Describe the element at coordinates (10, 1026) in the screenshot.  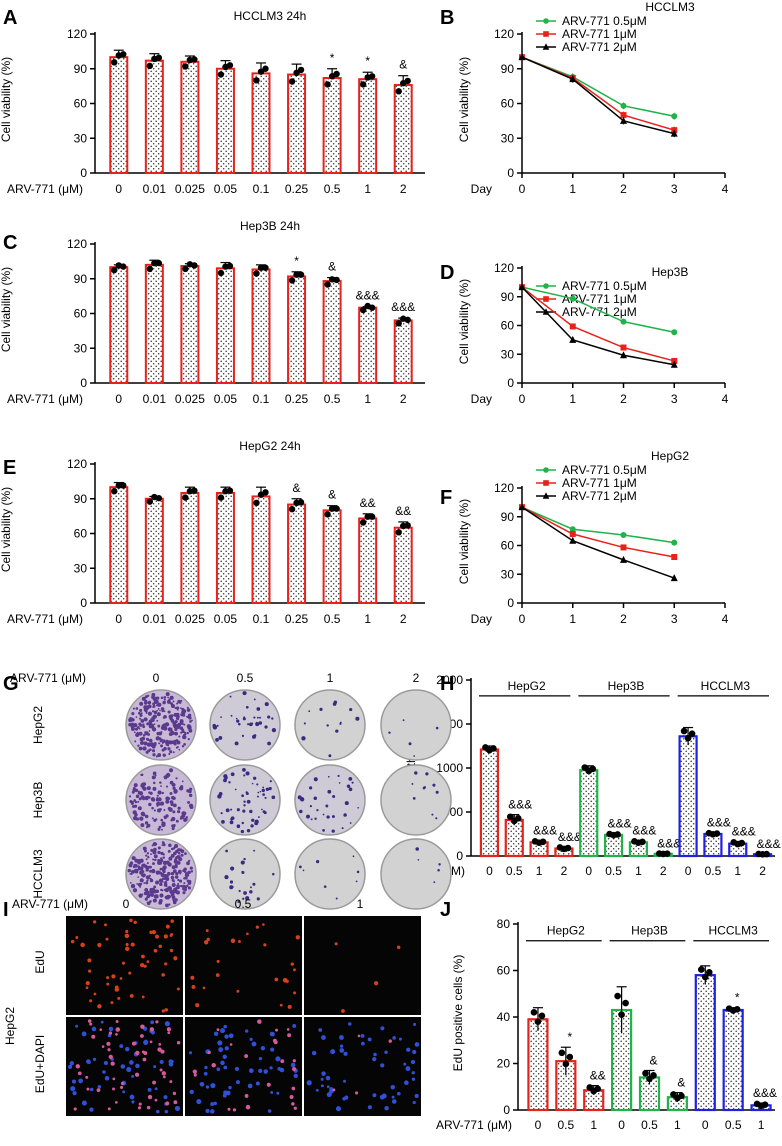
I see `edu-cell-line-label: HepG2` at that location.